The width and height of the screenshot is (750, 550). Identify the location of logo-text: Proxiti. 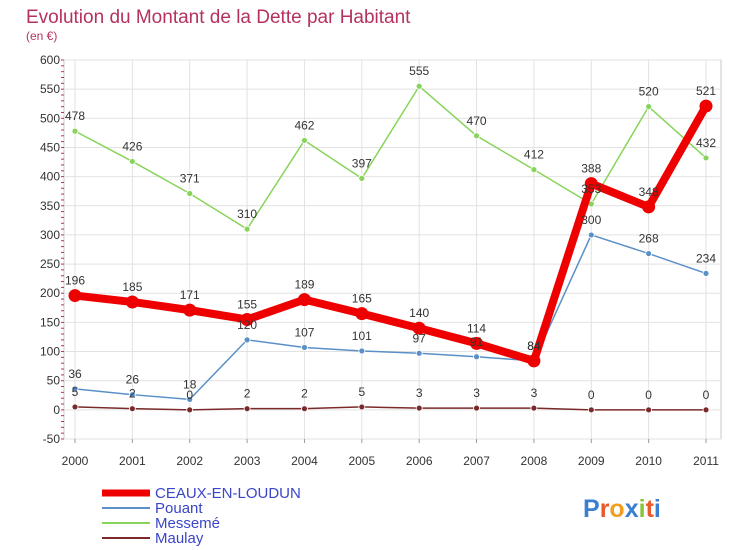
(622, 509).